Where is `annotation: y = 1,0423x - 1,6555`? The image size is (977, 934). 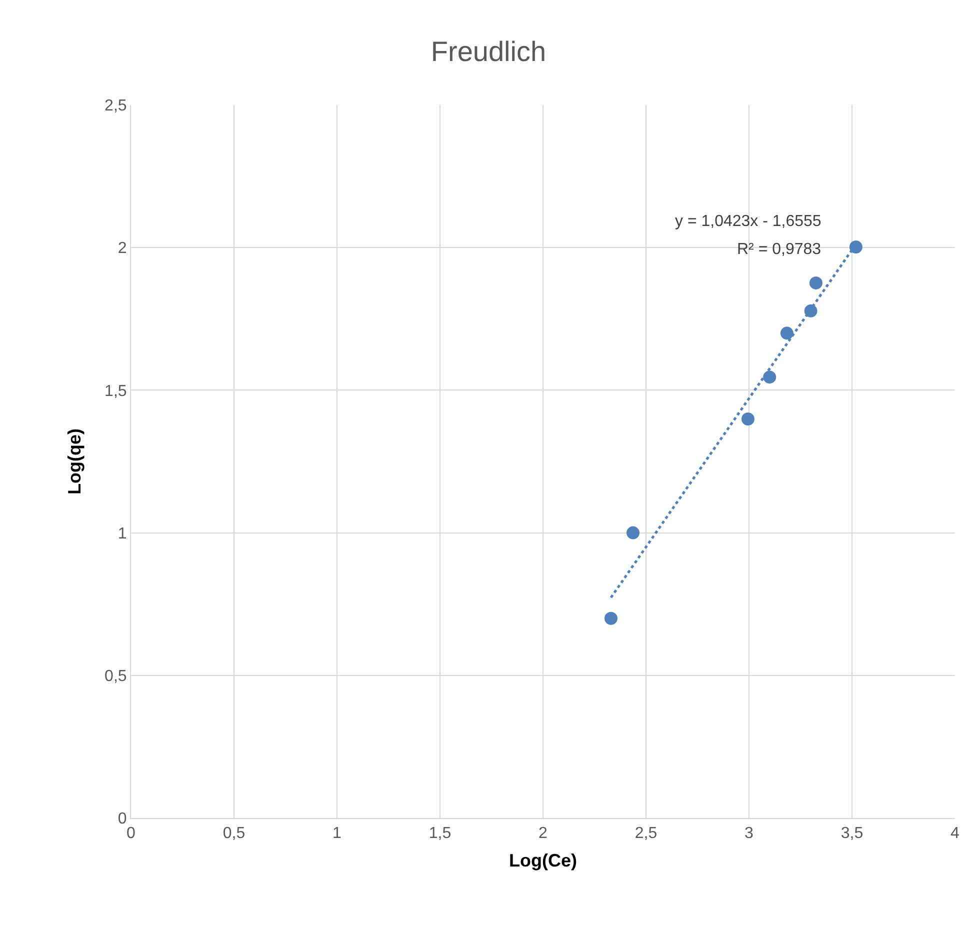
annotation: y = 1,0423x - 1,6555 is located at coordinates (748, 221).